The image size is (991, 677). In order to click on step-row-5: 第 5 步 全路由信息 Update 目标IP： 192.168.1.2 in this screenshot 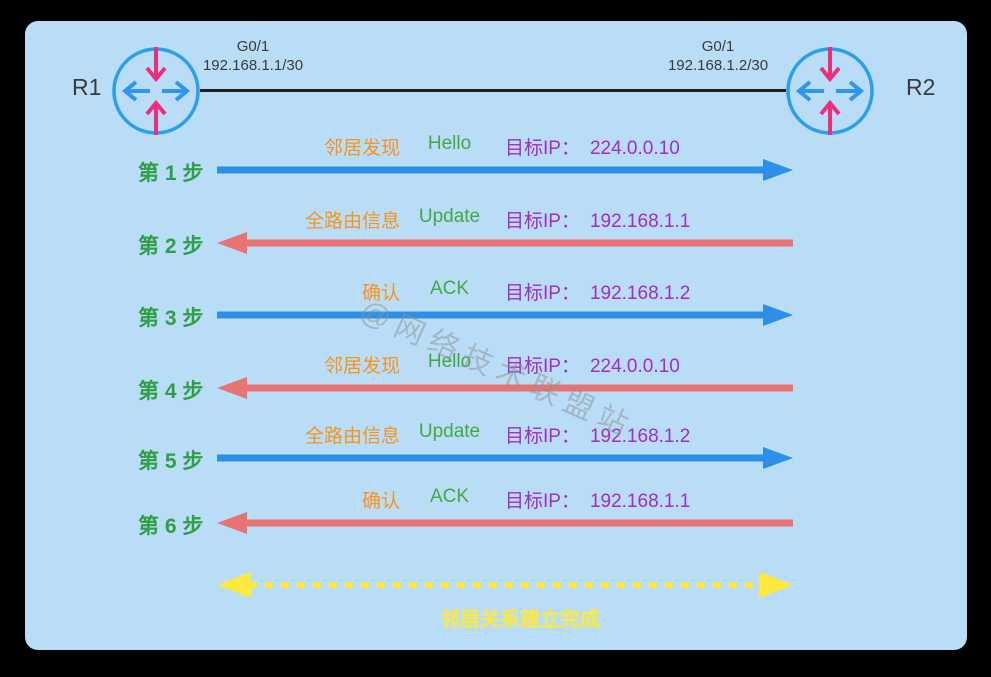, I will do `click(495, 447)`.